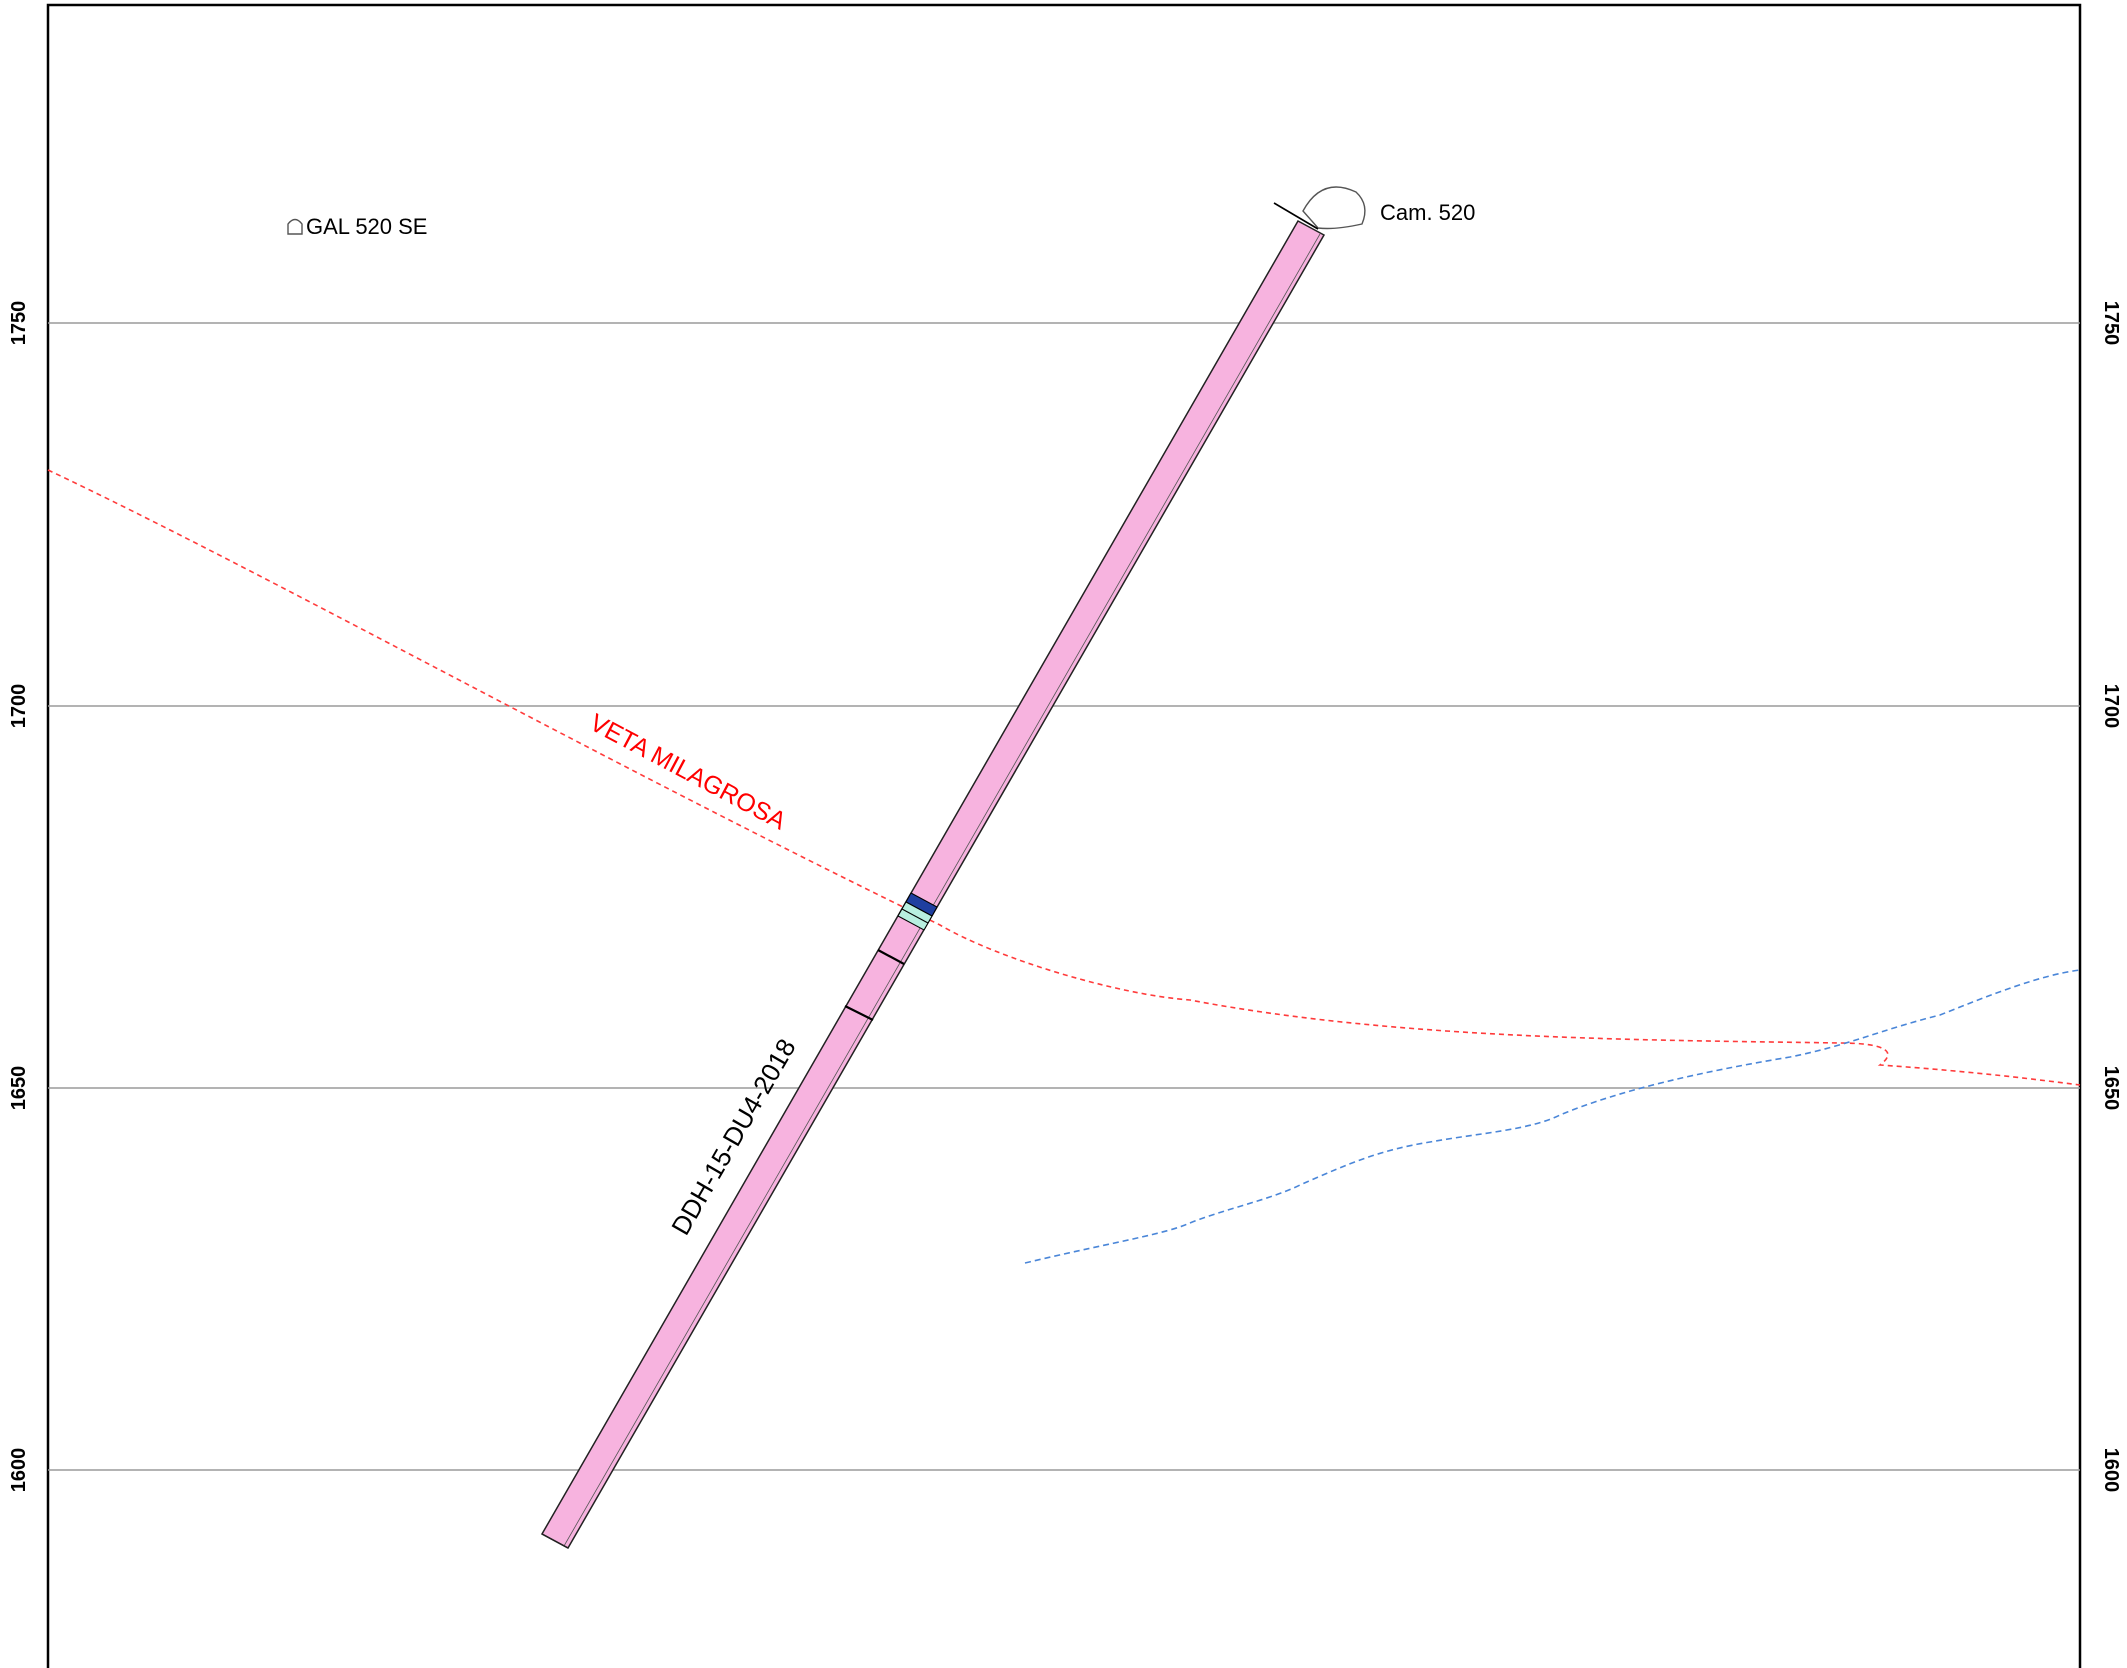 This screenshot has width=2127, height=1668. What do you see at coordinates (1552, 1116) in the screenshot?
I see `blue-dashed-trace` at bounding box center [1552, 1116].